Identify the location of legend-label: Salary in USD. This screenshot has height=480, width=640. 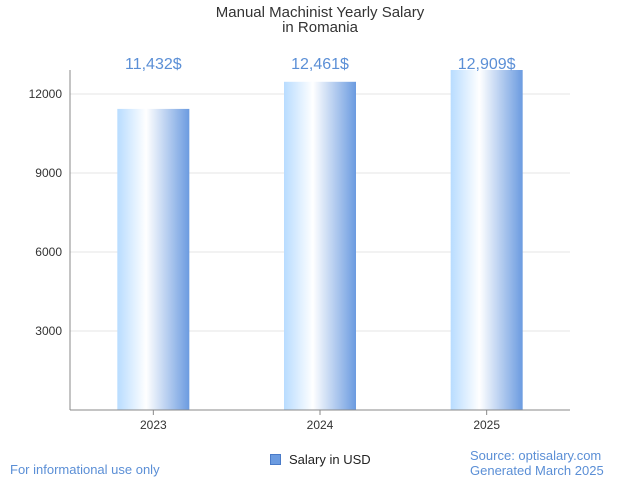
(330, 459).